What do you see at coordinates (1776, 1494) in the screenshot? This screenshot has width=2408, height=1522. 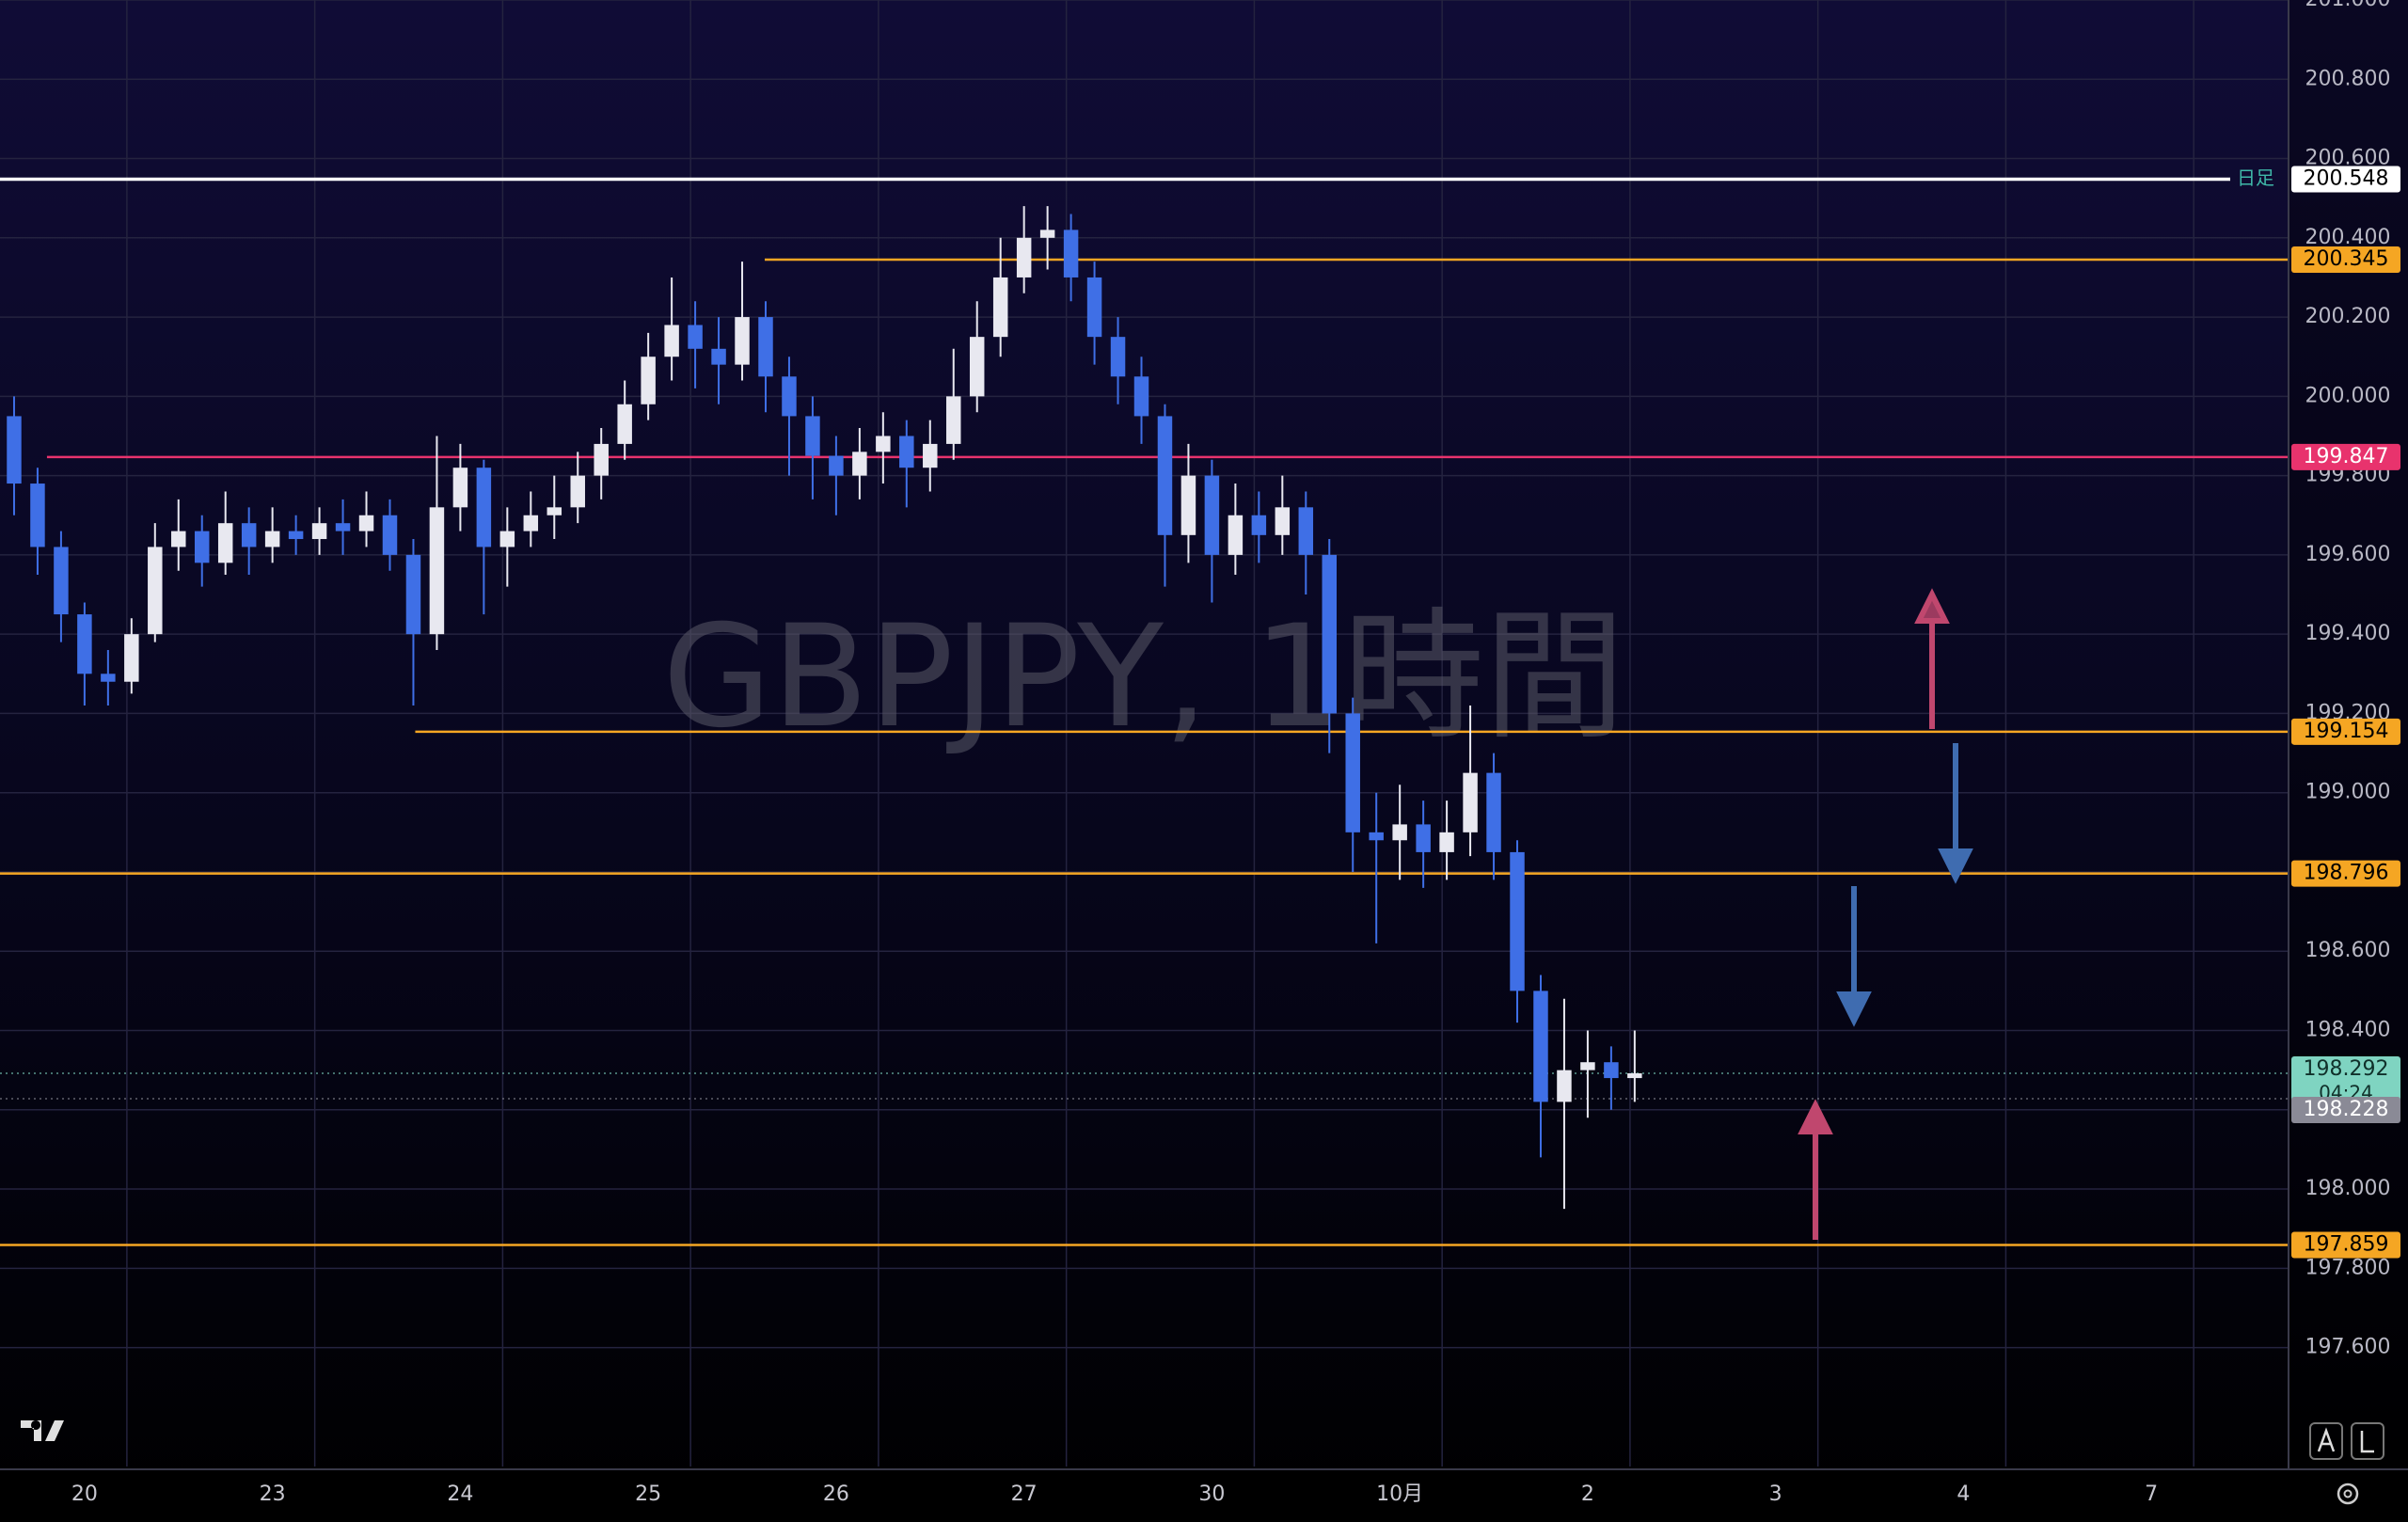 I see `x-tick-label: 3` at bounding box center [1776, 1494].